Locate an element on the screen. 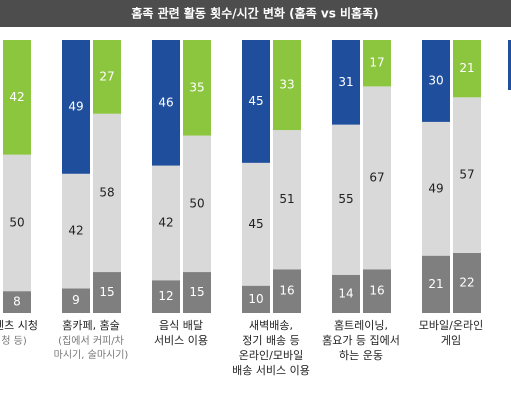  value-label: 17 is located at coordinates (376, 63).